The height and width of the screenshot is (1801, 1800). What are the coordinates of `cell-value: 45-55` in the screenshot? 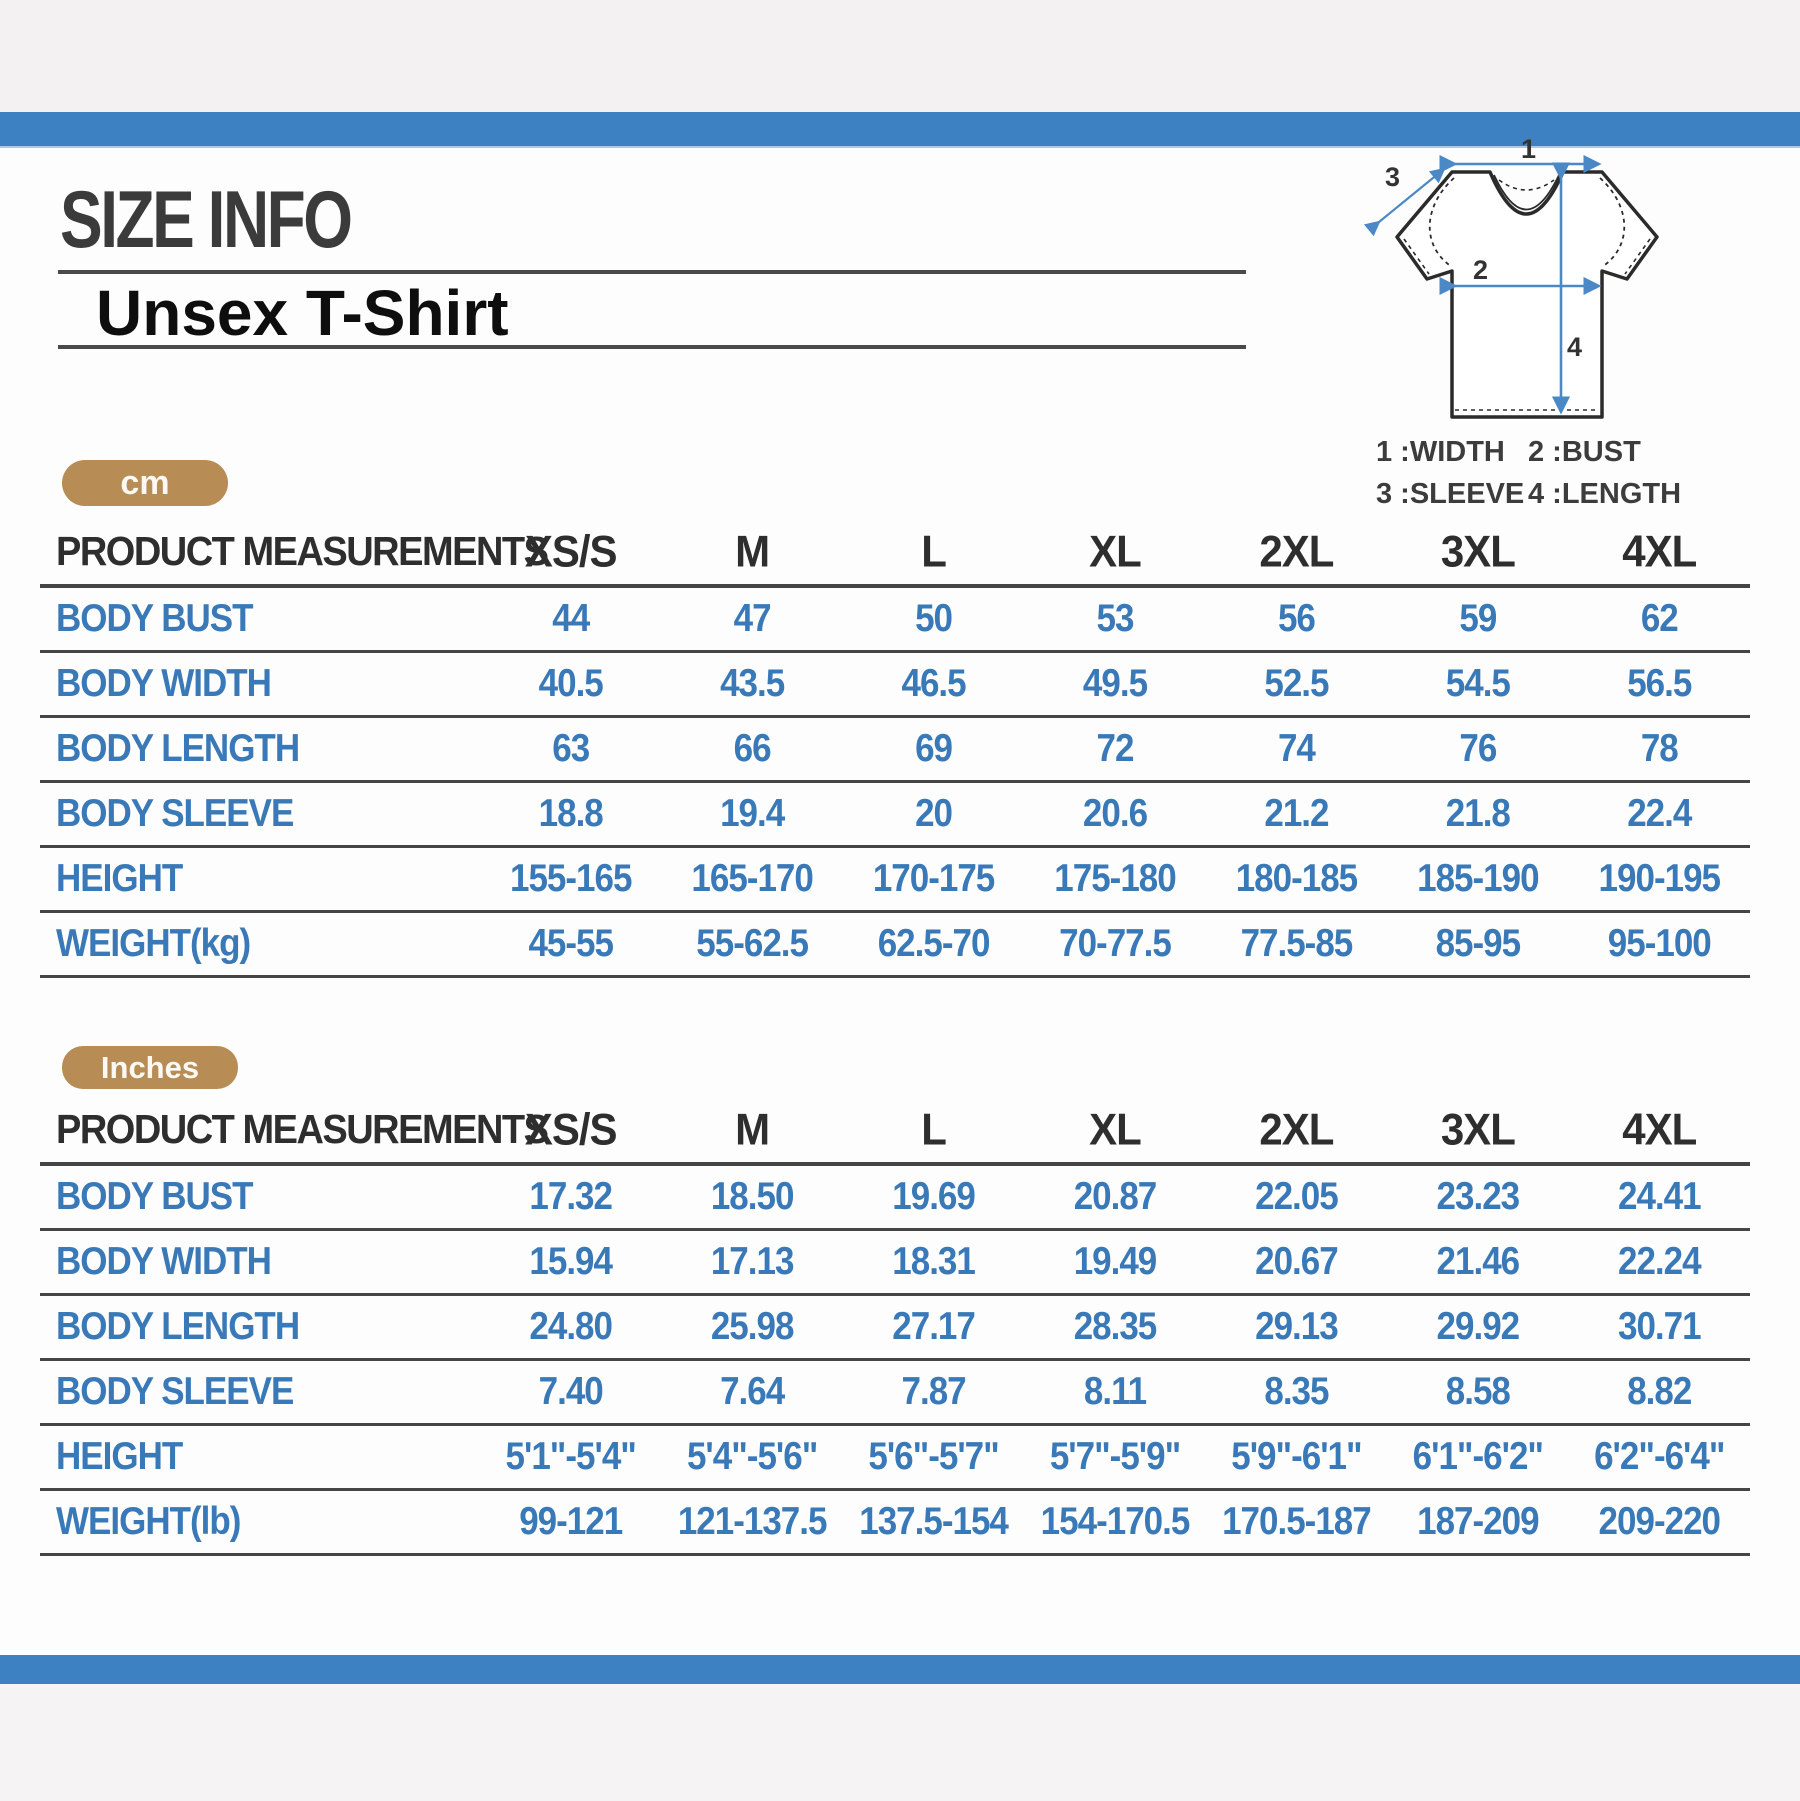 It's located at (571, 943).